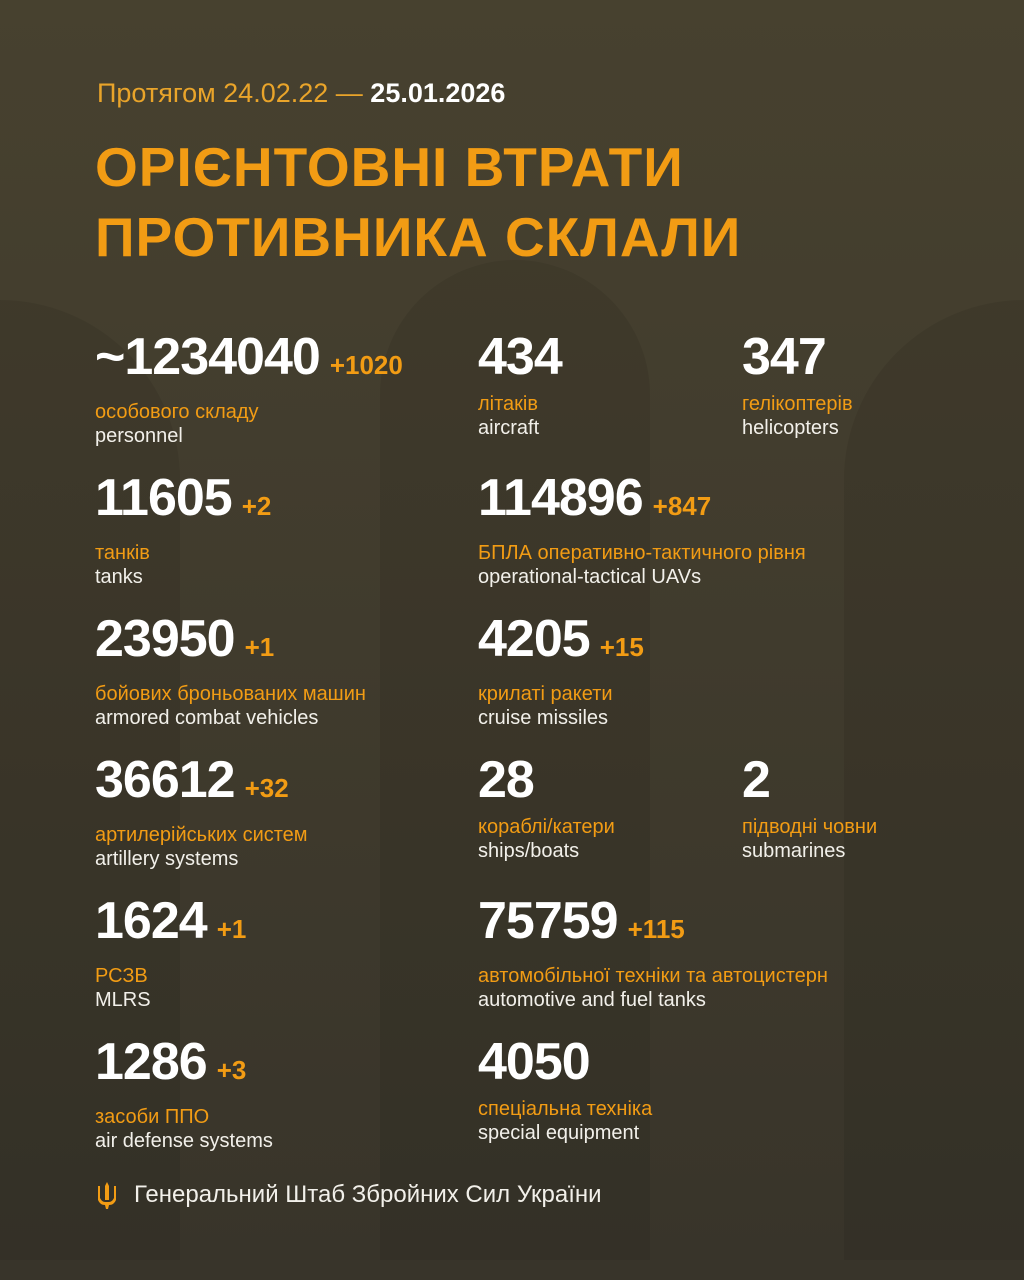 The image size is (1024, 1280). I want to click on stat-delta: +15, so click(621, 647).